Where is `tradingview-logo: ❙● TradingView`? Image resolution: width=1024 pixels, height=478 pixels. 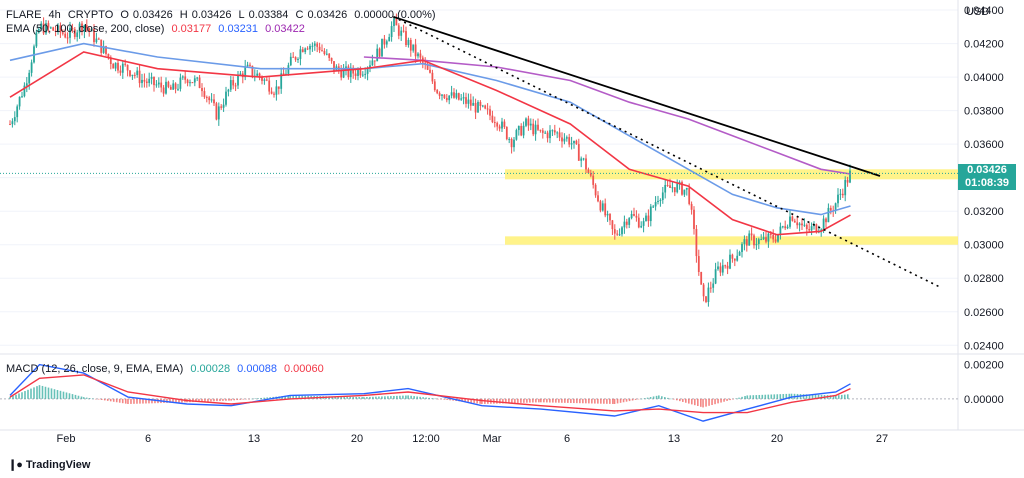
tradingview-logo: ❙● TradingView is located at coordinates (49, 464).